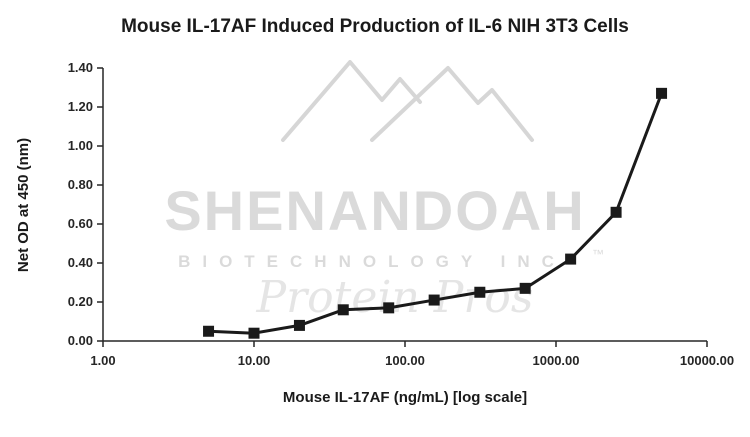 Image resolution: width=750 pixels, height=437 pixels. Describe the element at coordinates (405, 397) in the screenshot. I see `x-axis-title: Mouse IL-17AF (ng/mL) [log scale]` at that location.